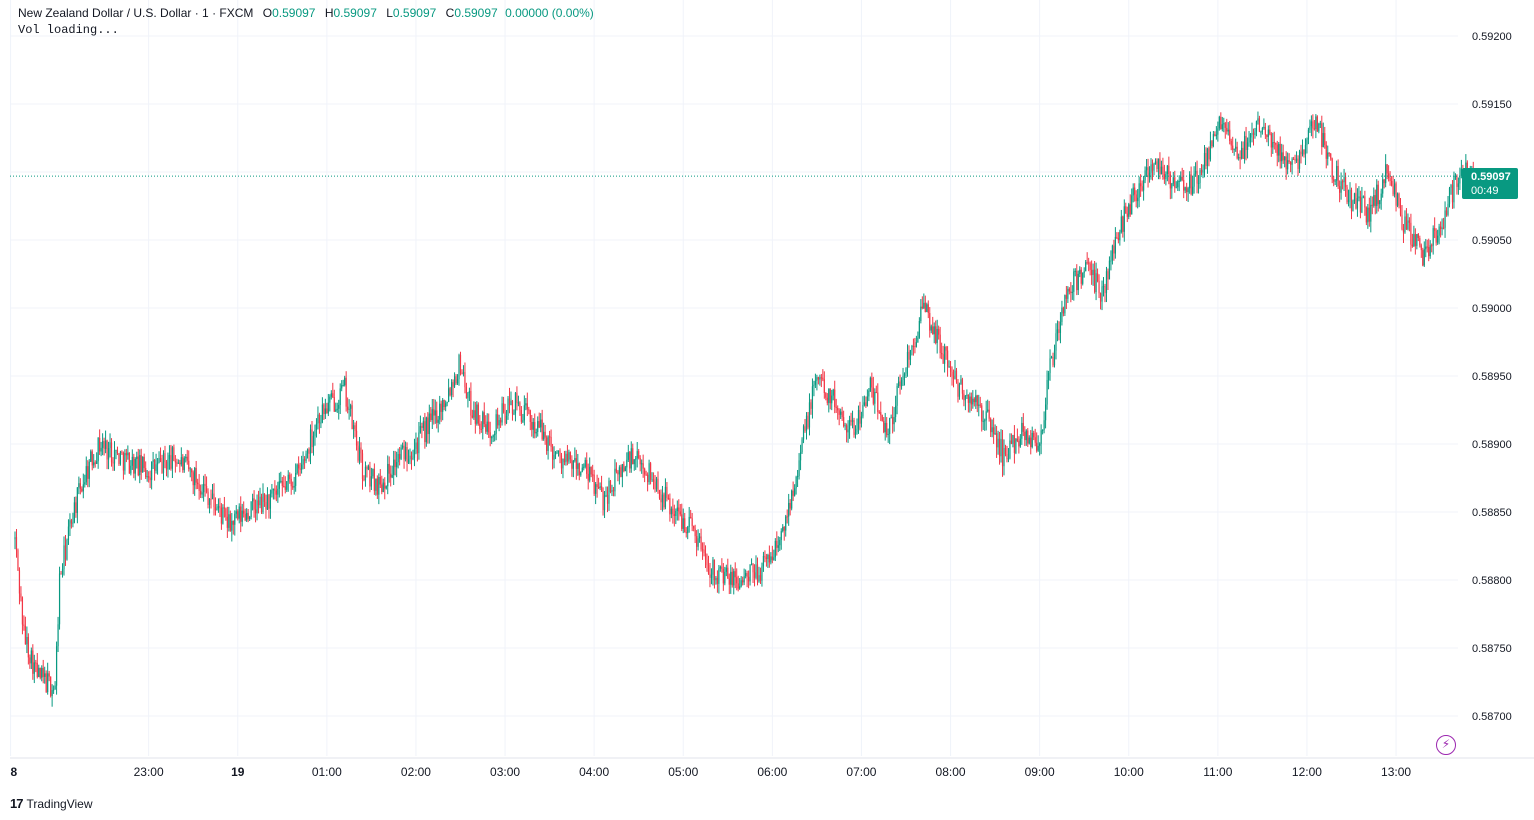 This screenshot has height=820, width=1534. What do you see at coordinates (1485, 191) in the screenshot?
I see `bar-countdown: 00:49` at bounding box center [1485, 191].